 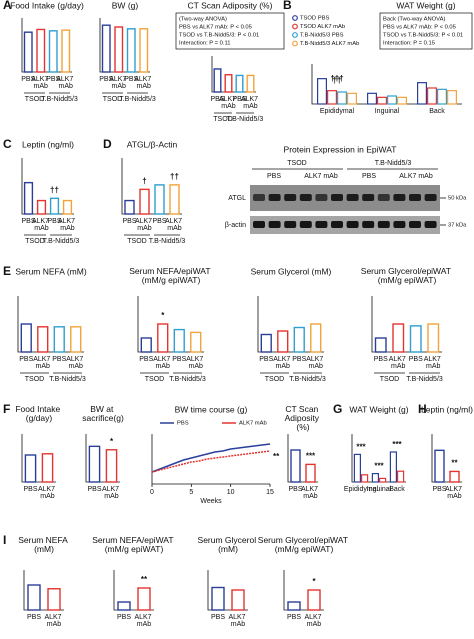 I want to click on blot-title: Protein Expression in EpiWAT, so click(x=340, y=149).